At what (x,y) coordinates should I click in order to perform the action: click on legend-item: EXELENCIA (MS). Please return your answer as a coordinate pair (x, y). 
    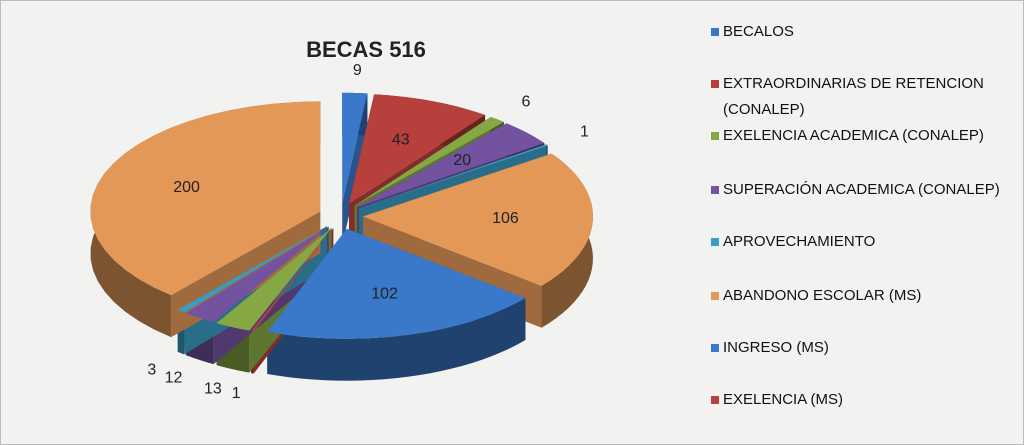
    Looking at the image, I should click on (857, 400).